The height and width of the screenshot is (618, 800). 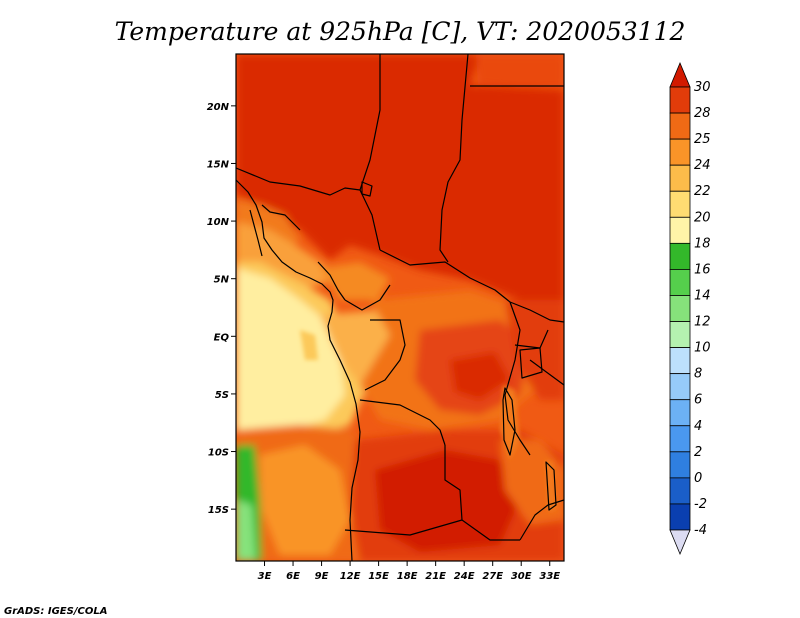 What do you see at coordinates (367, 297) in the screenshot?
I see `border-cameroon-car` at bounding box center [367, 297].